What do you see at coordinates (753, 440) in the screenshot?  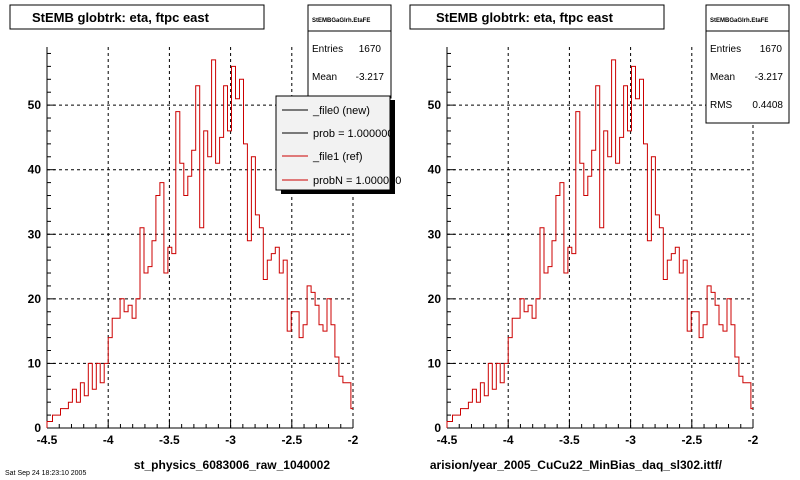 I see `right-x-tick-label-5: -2` at bounding box center [753, 440].